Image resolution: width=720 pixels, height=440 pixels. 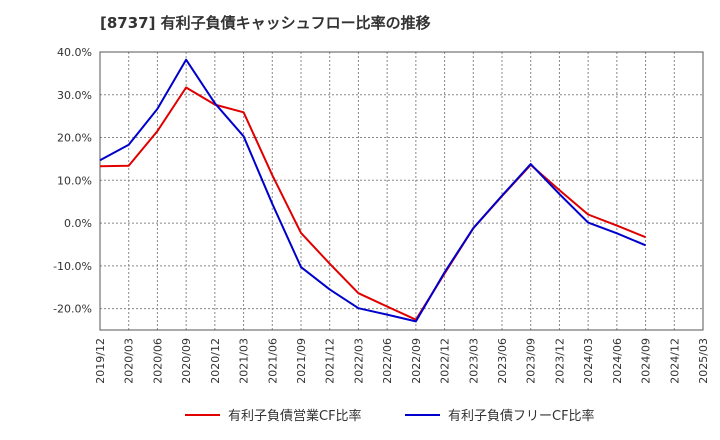 I want to click on x-tick-label: 2020/06, so click(x=157, y=361).